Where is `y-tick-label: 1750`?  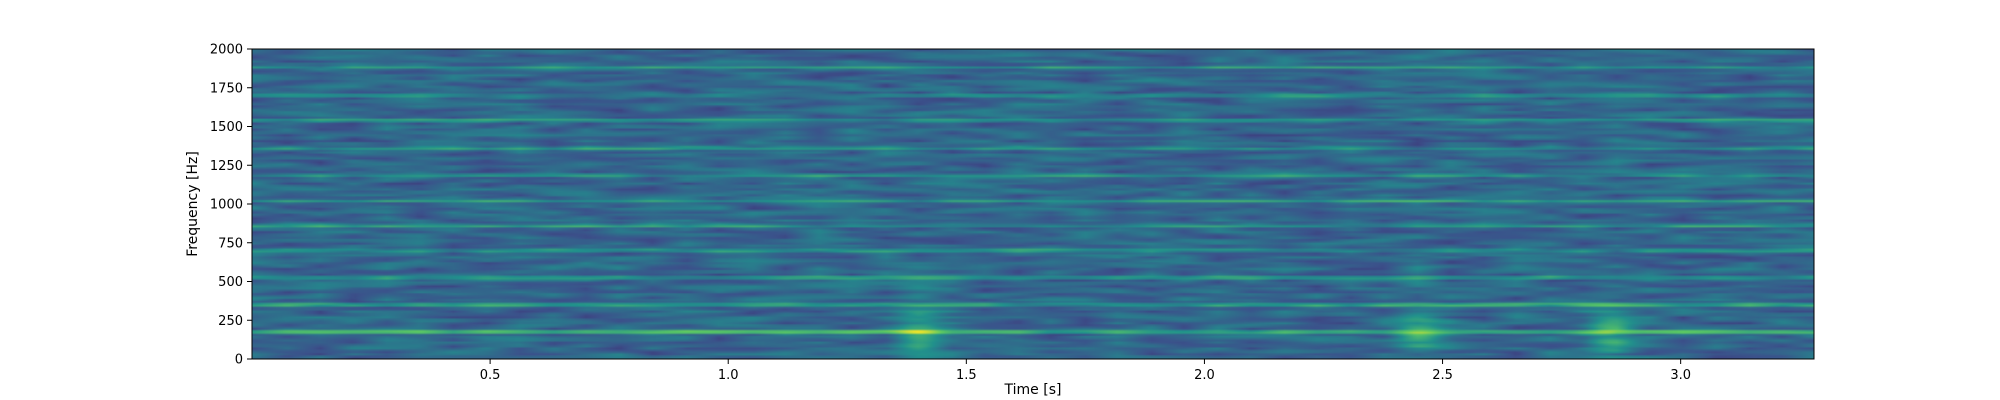 y-tick-label: 1750 is located at coordinates (226, 88).